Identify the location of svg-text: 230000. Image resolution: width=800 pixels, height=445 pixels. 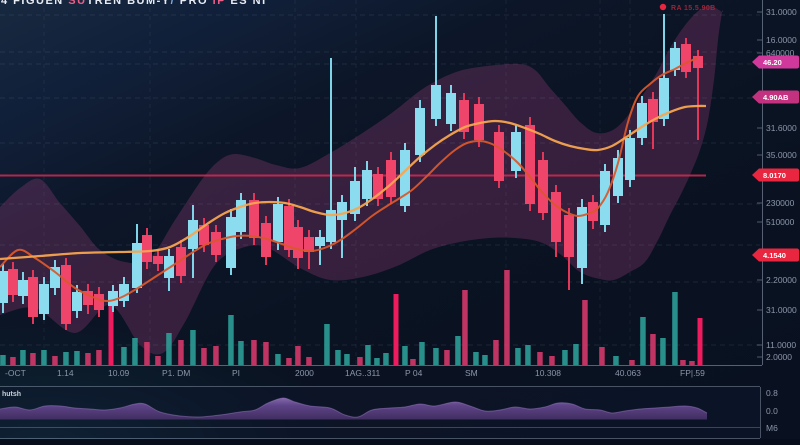
(780, 203).